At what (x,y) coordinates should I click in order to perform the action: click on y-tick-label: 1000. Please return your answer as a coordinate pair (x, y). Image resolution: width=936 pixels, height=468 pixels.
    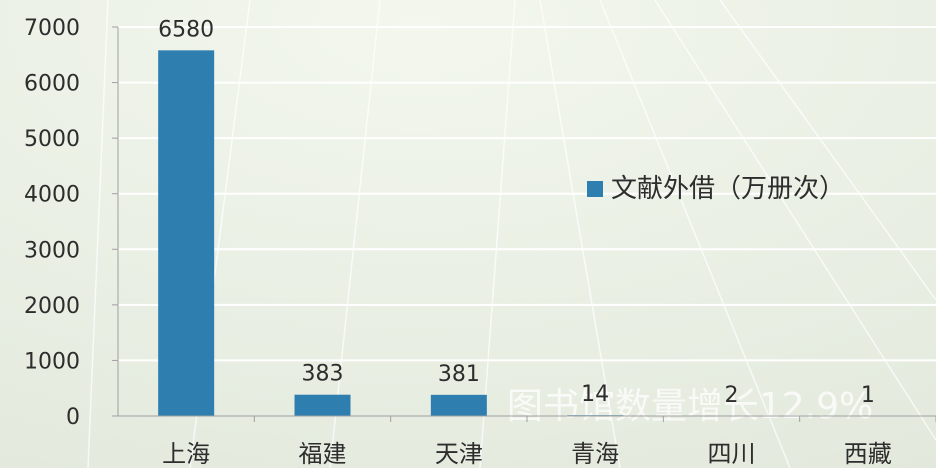
    Looking at the image, I should click on (52, 361).